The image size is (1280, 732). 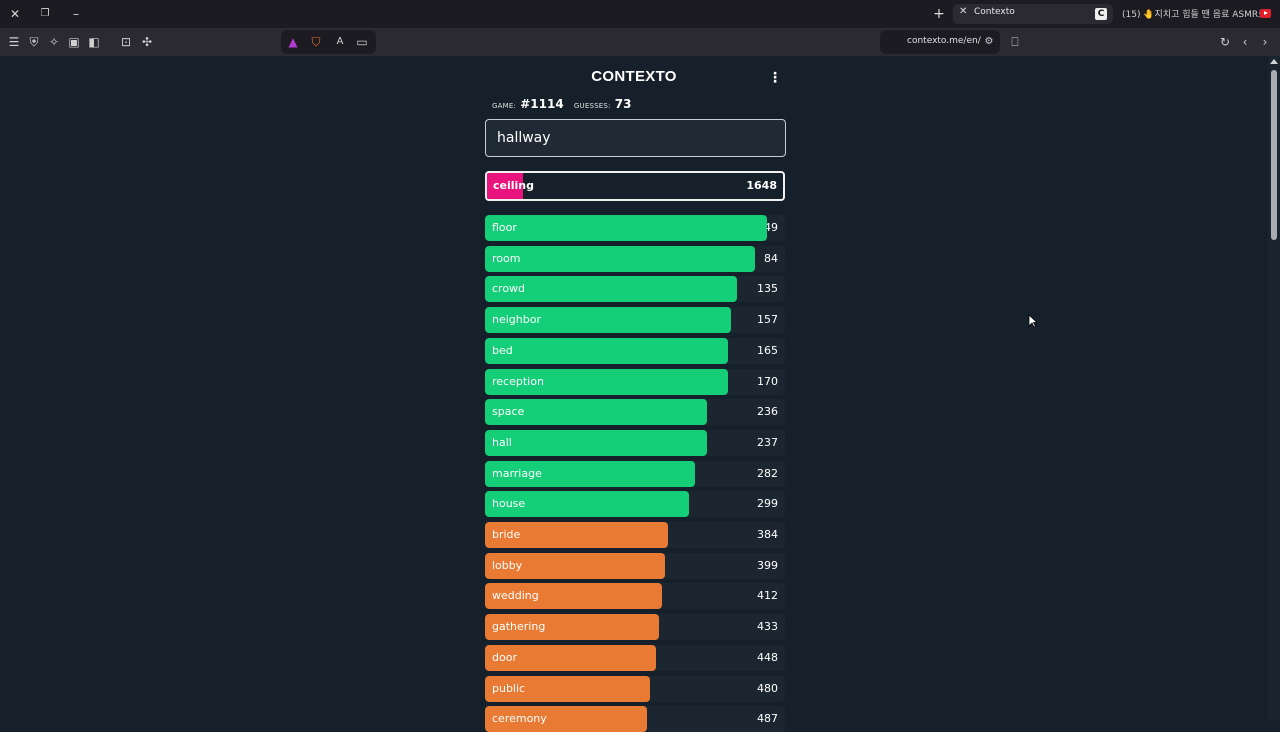 I want to click on guess-row: 237 hall, so click(x=635, y=442).